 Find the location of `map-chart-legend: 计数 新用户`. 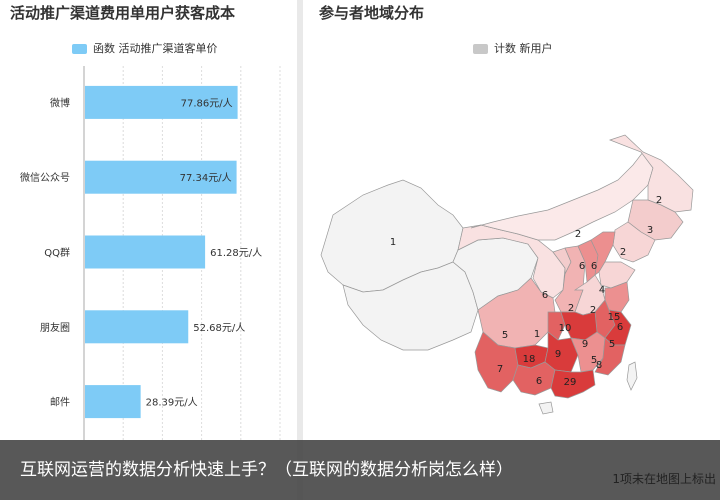

map-chart-legend: 计数 新用户 is located at coordinates (513, 48).